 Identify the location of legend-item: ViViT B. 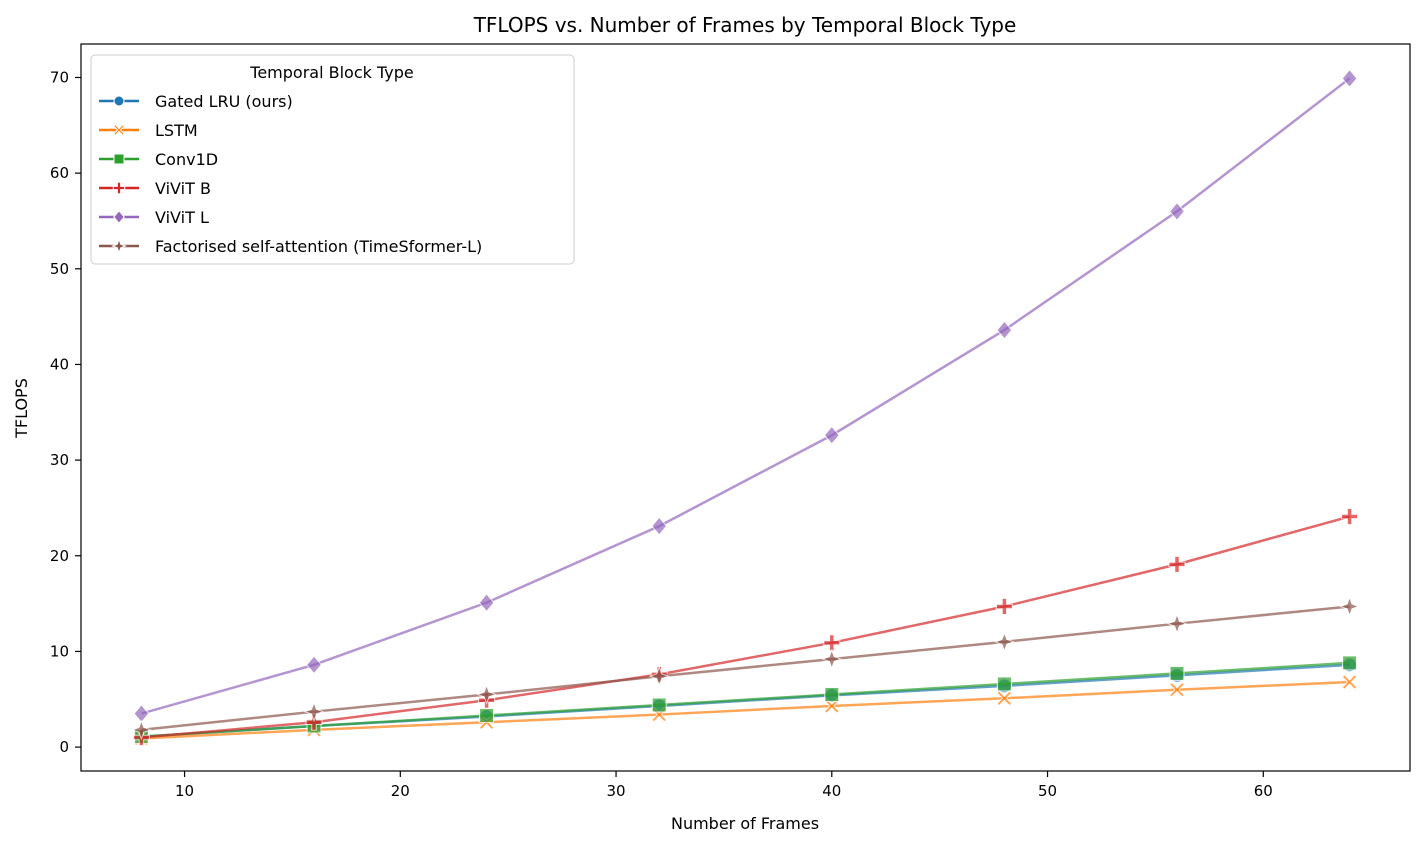
(155, 188).